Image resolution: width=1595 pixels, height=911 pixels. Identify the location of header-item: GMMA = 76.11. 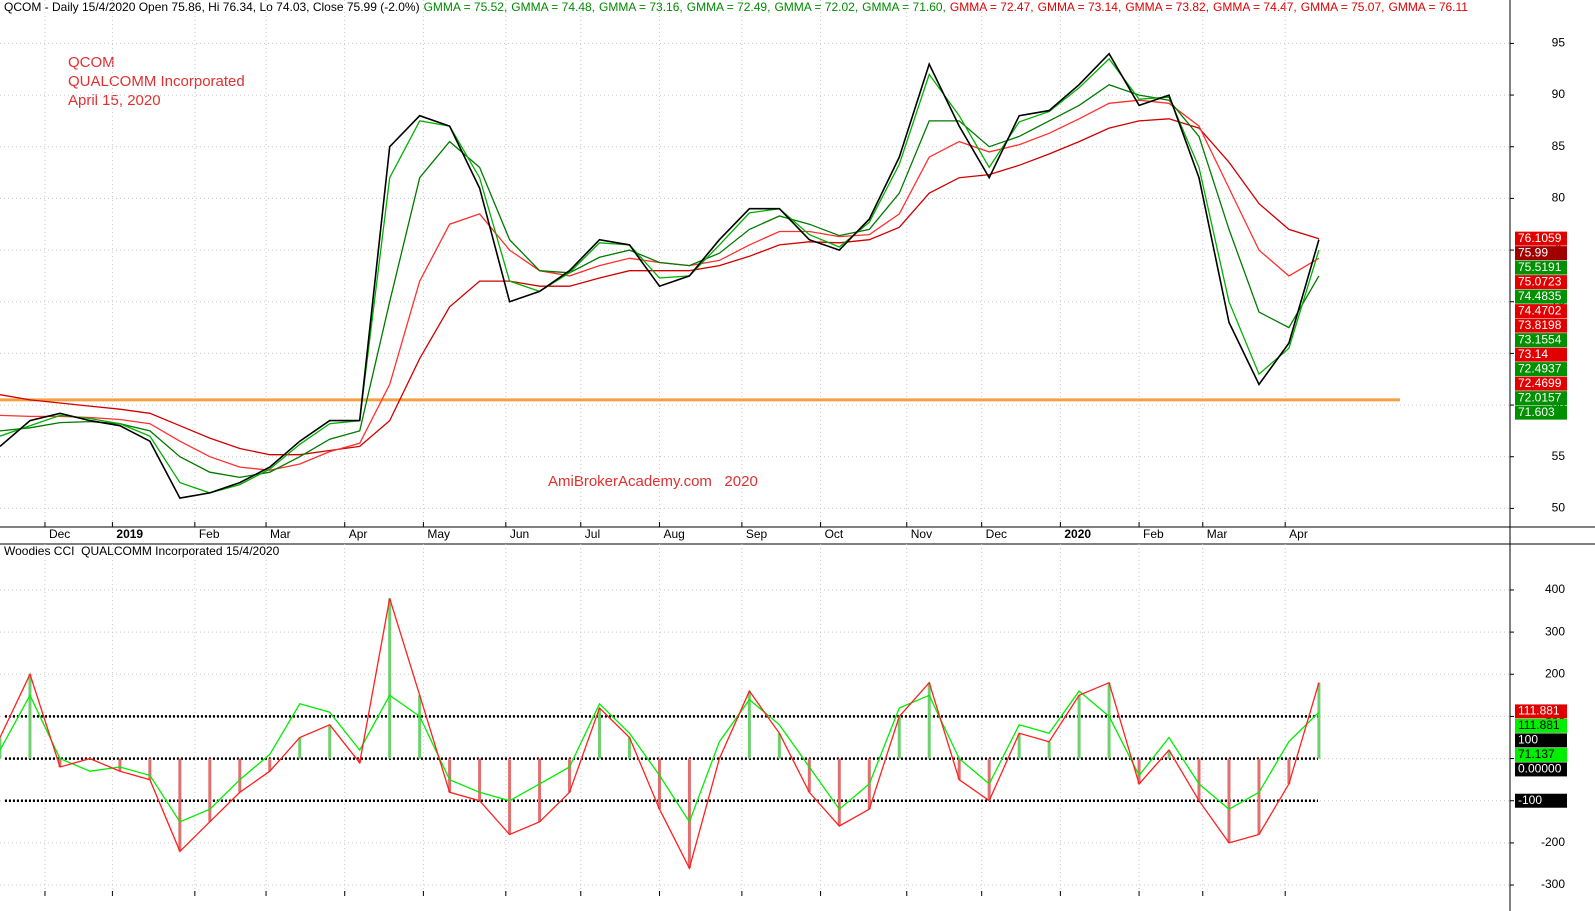
(1428, 7).